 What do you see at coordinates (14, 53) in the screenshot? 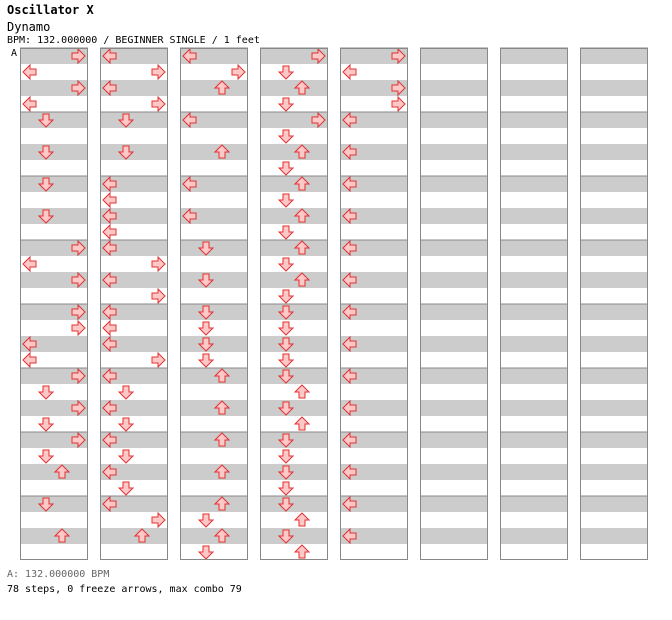
I see `bpm-marker: A` at bounding box center [14, 53].